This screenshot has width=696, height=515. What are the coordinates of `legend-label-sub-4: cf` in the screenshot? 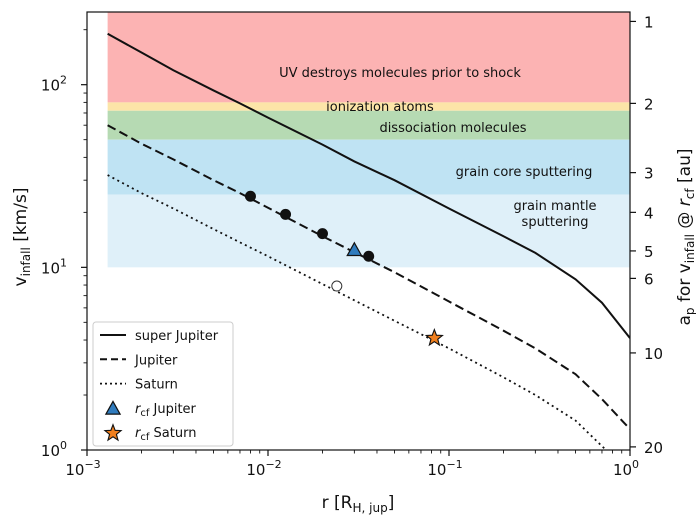 It's located at (144, 437).